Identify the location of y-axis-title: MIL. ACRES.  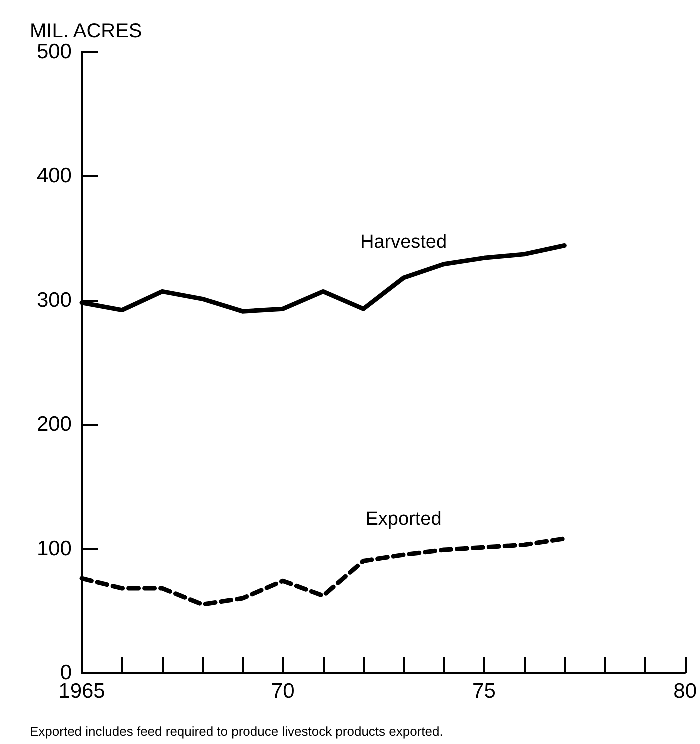
(86, 31).